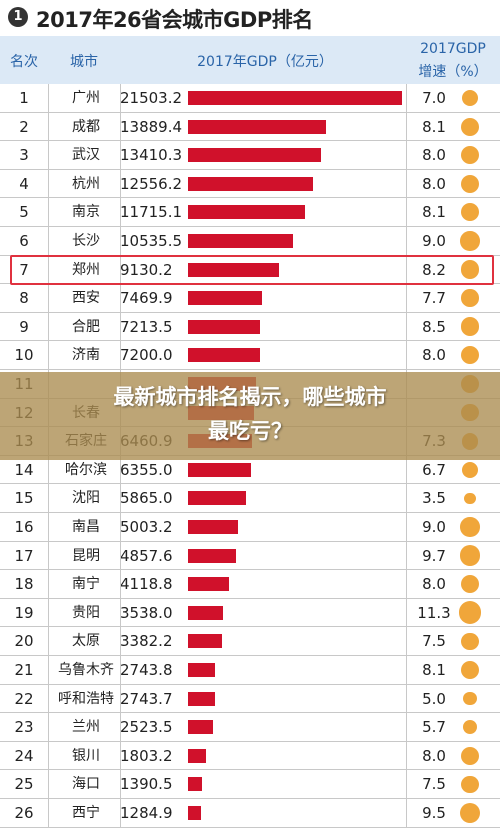 Image resolution: width=500 pixels, height=828 pixels. What do you see at coordinates (434, 641) in the screenshot?
I see `growth-value-label: 7.5` at bounding box center [434, 641].